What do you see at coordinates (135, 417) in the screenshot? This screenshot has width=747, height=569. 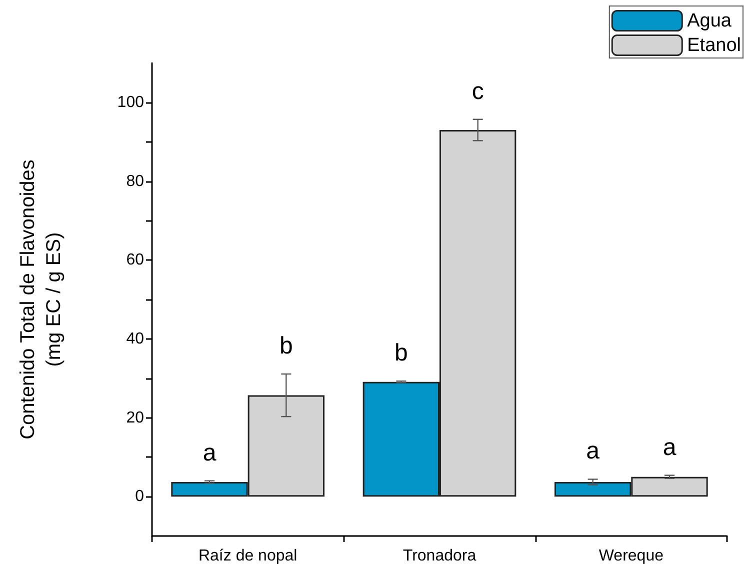 I see `y-tick-label: 20` at bounding box center [135, 417].